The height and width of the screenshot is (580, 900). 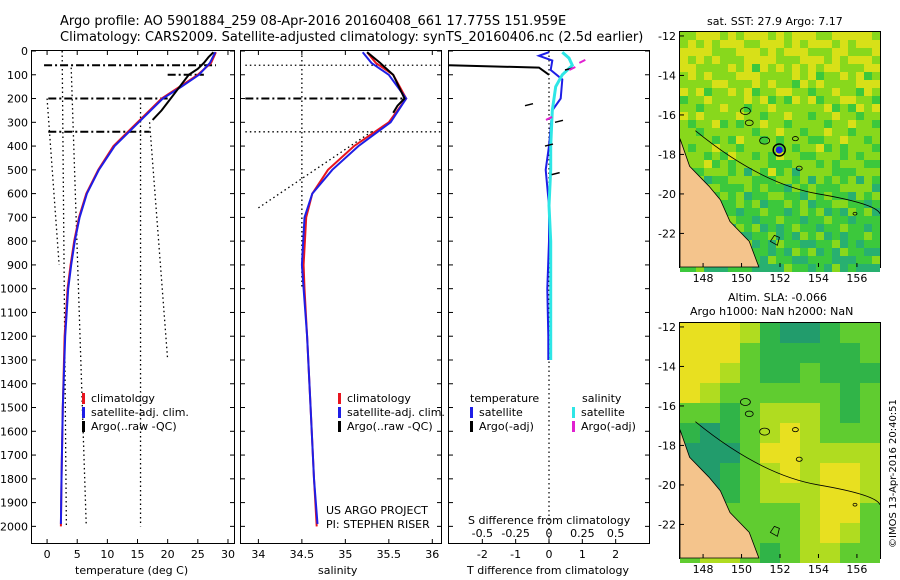 I want to click on temperature-xlabel: temperature (deg C), so click(x=132, y=570).